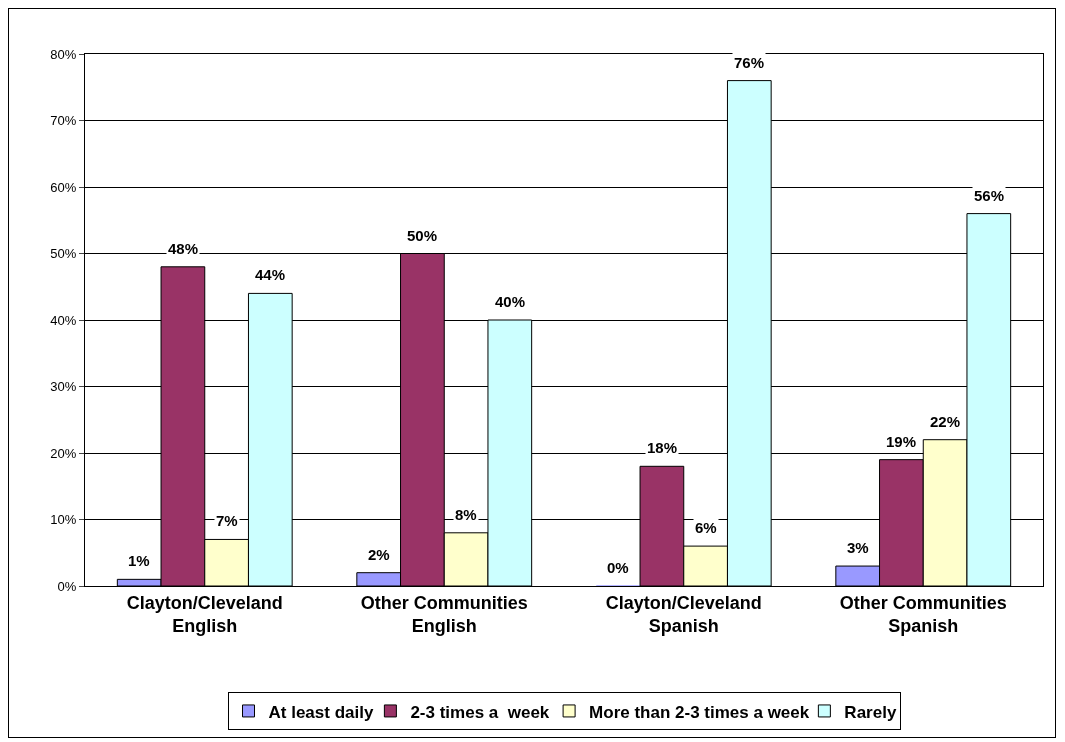  What do you see at coordinates (699, 712) in the screenshot?
I see `legend-label: More than 2-3 times a week` at bounding box center [699, 712].